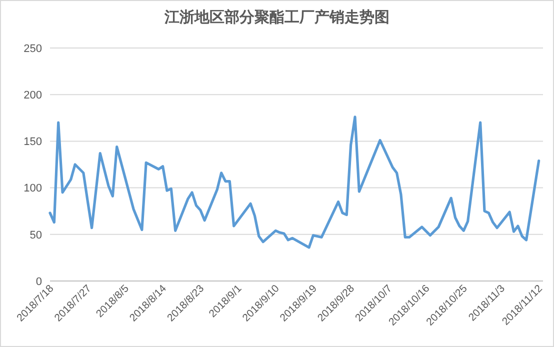  I want to click on y-tick-label: 150, so click(33, 142).